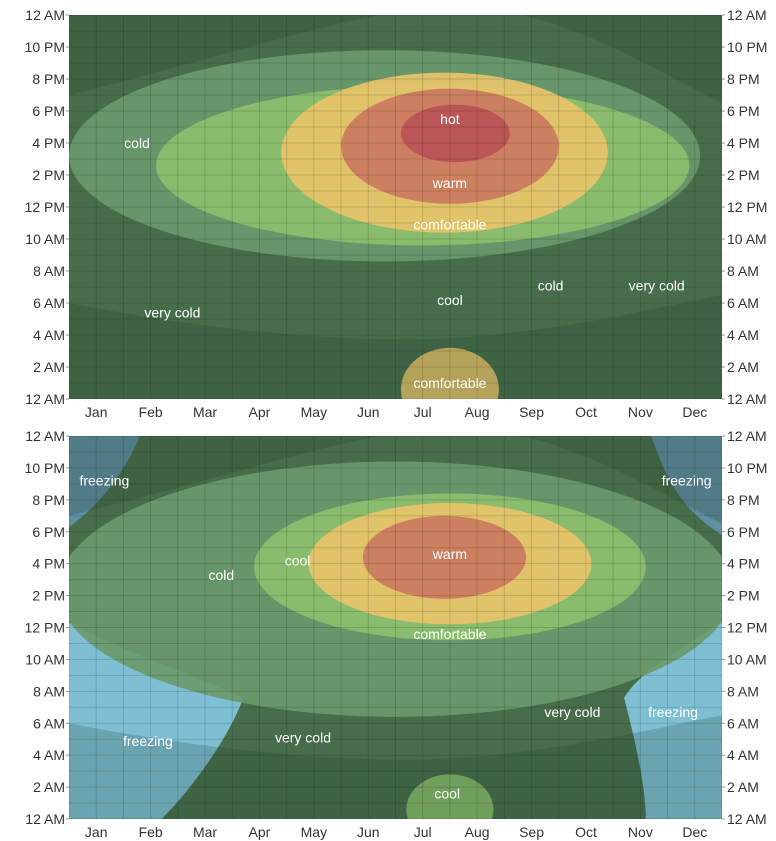  I want to click on y-tick-label-right: 4 PM, so click(743, 564).